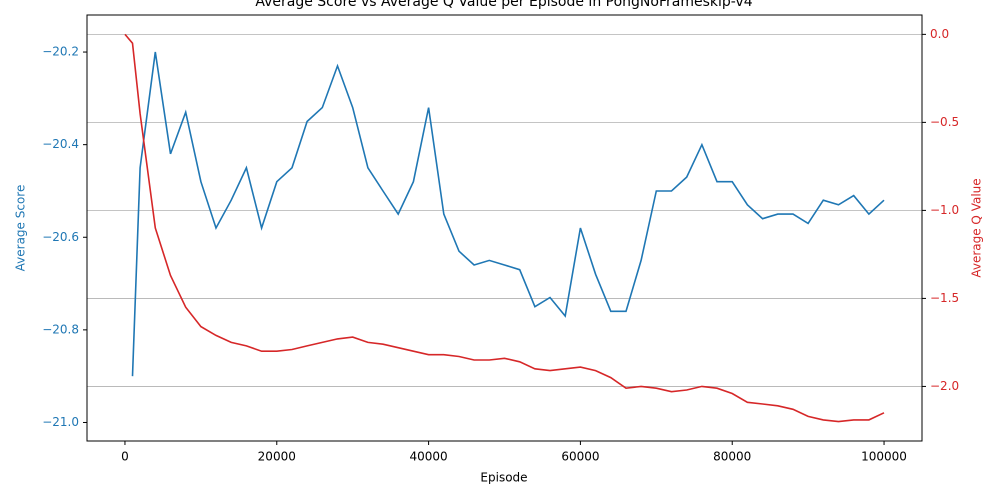 The image size is (1000, 500). What do you see at coordinates (277, 457) in the screenshot?
I see `x-tick-label: 20000` at bounding box center [277, 457].